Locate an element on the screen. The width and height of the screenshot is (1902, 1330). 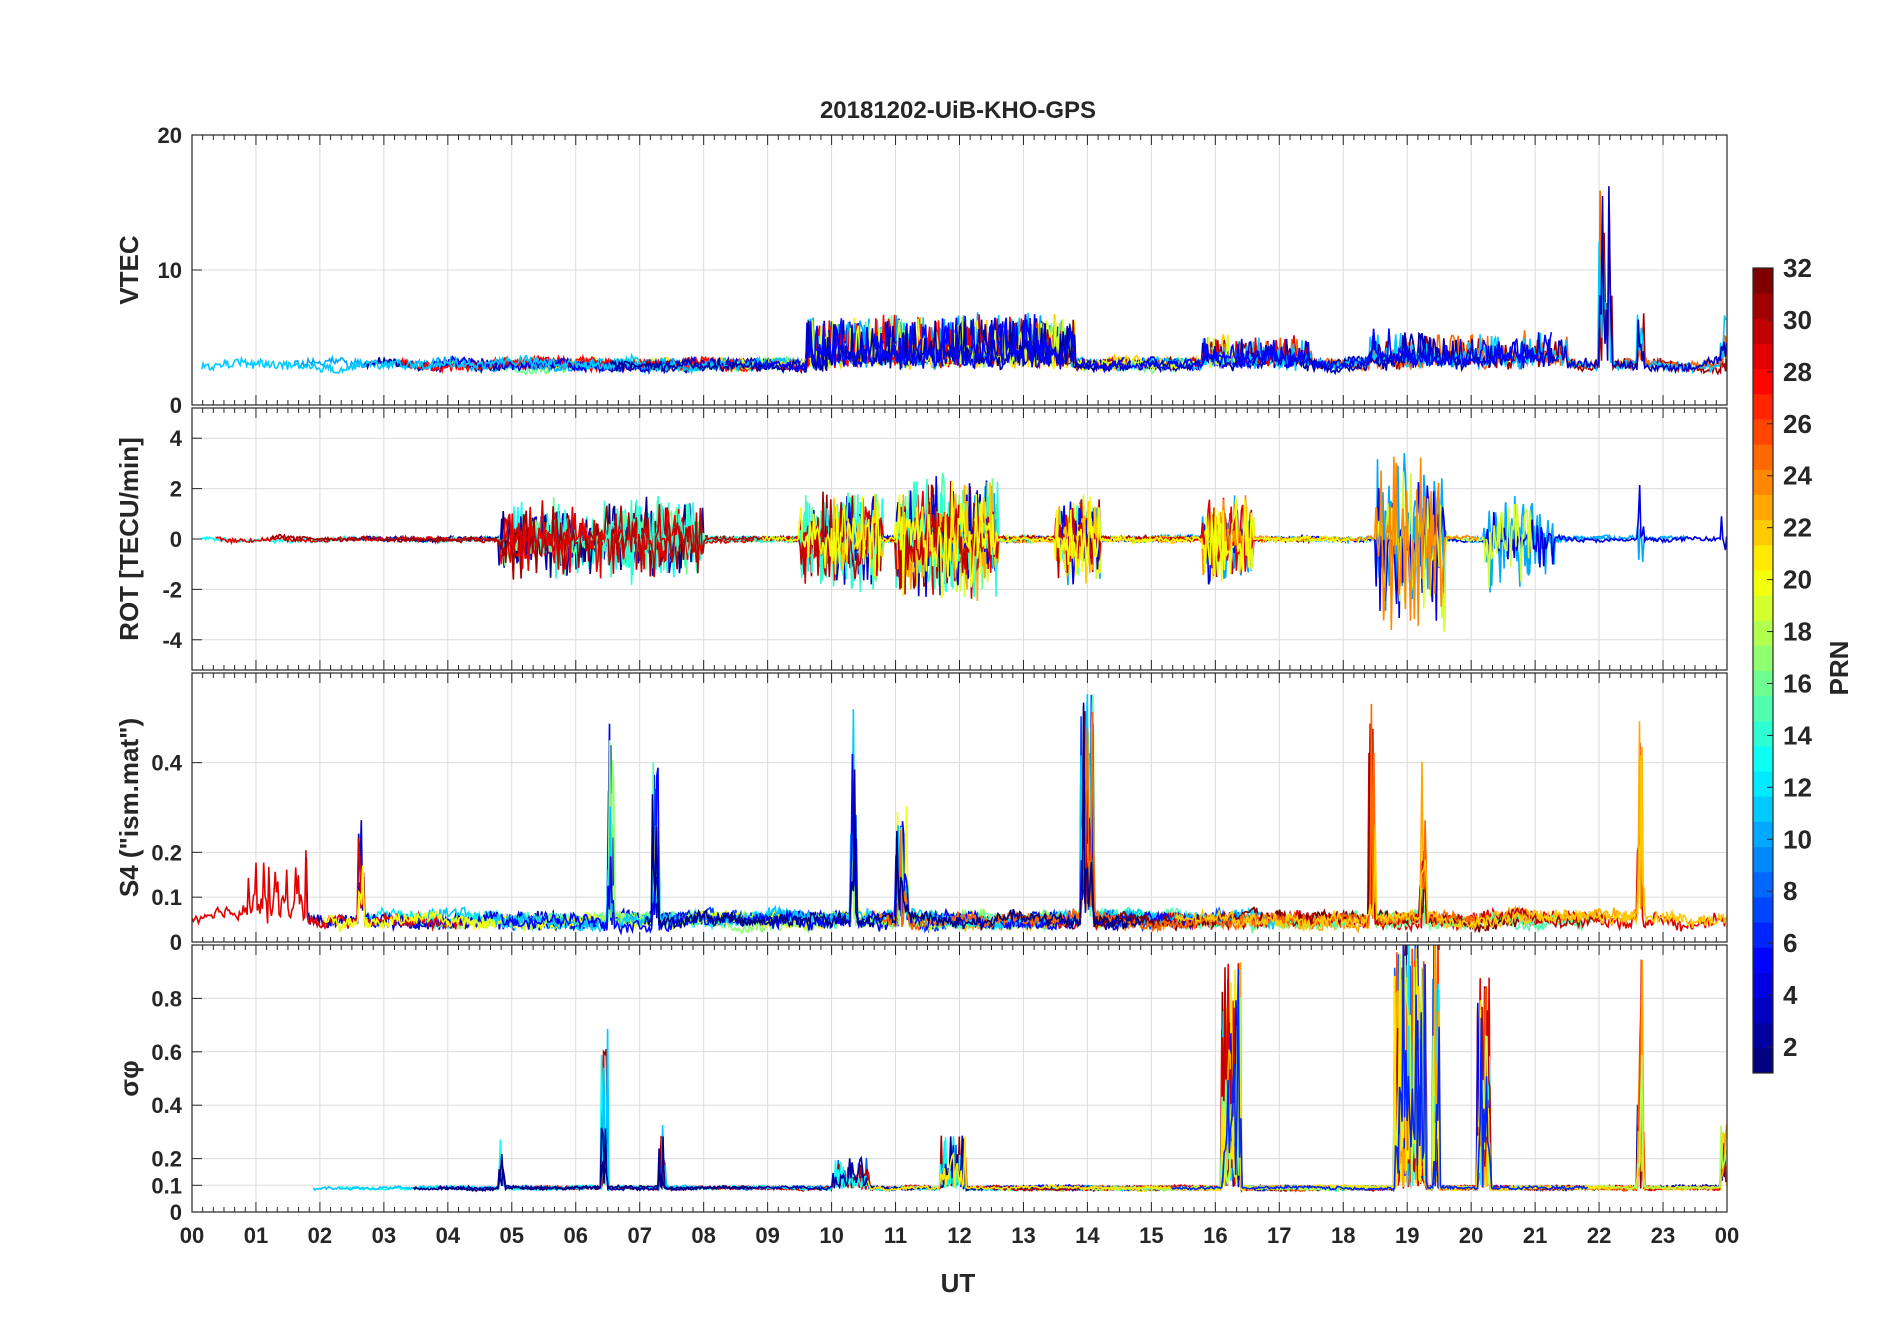
colorbar-tick-label: 10 is located at coordinates (1797, 839).